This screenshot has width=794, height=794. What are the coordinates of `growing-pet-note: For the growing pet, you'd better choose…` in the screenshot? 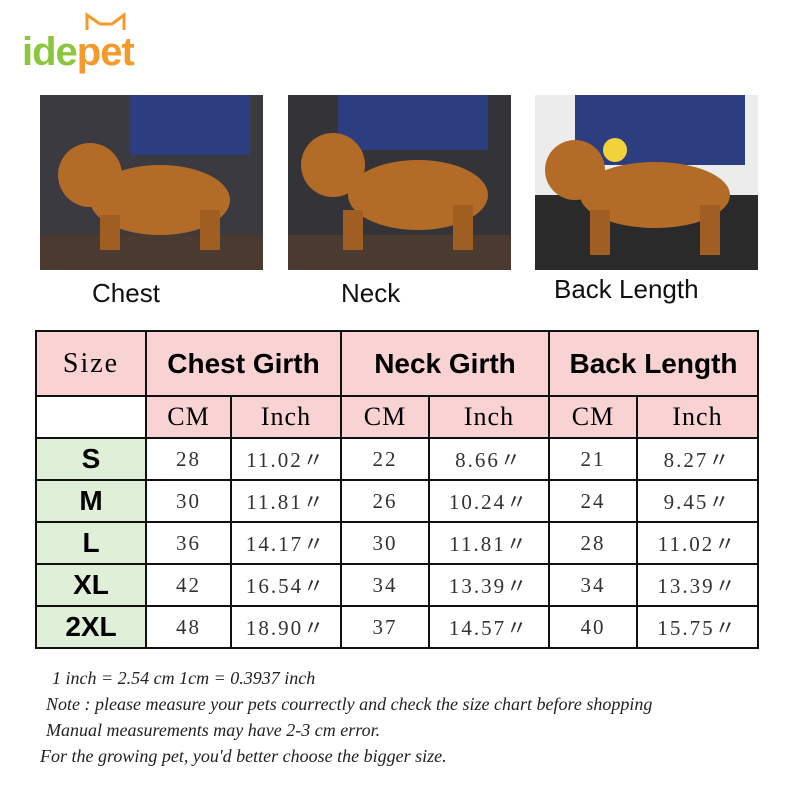 It's located at (243, 756).